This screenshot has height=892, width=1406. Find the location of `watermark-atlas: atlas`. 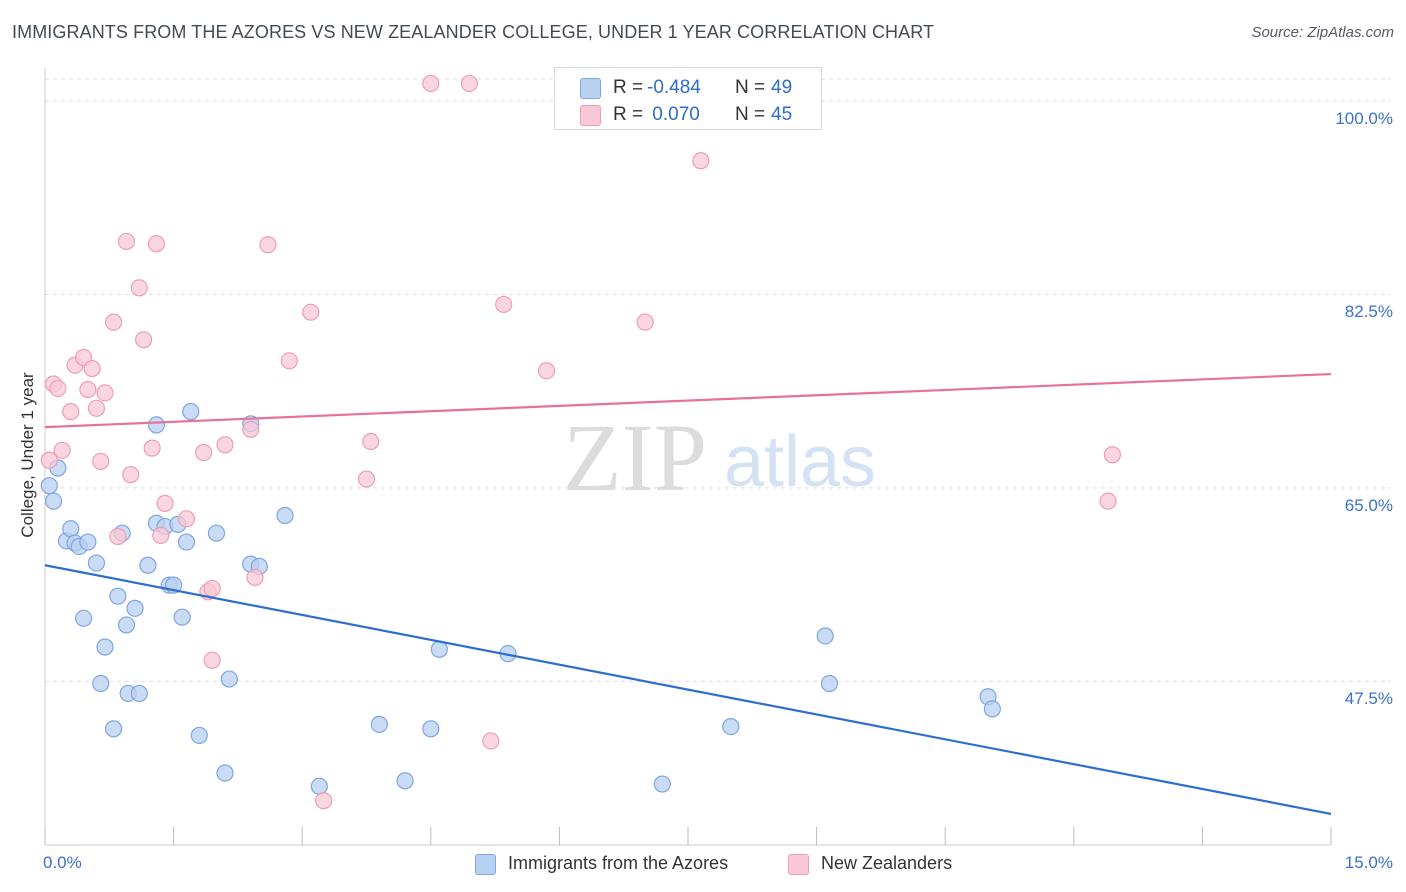

watermark-atlas: atlas is located at coordinates (800, 462).